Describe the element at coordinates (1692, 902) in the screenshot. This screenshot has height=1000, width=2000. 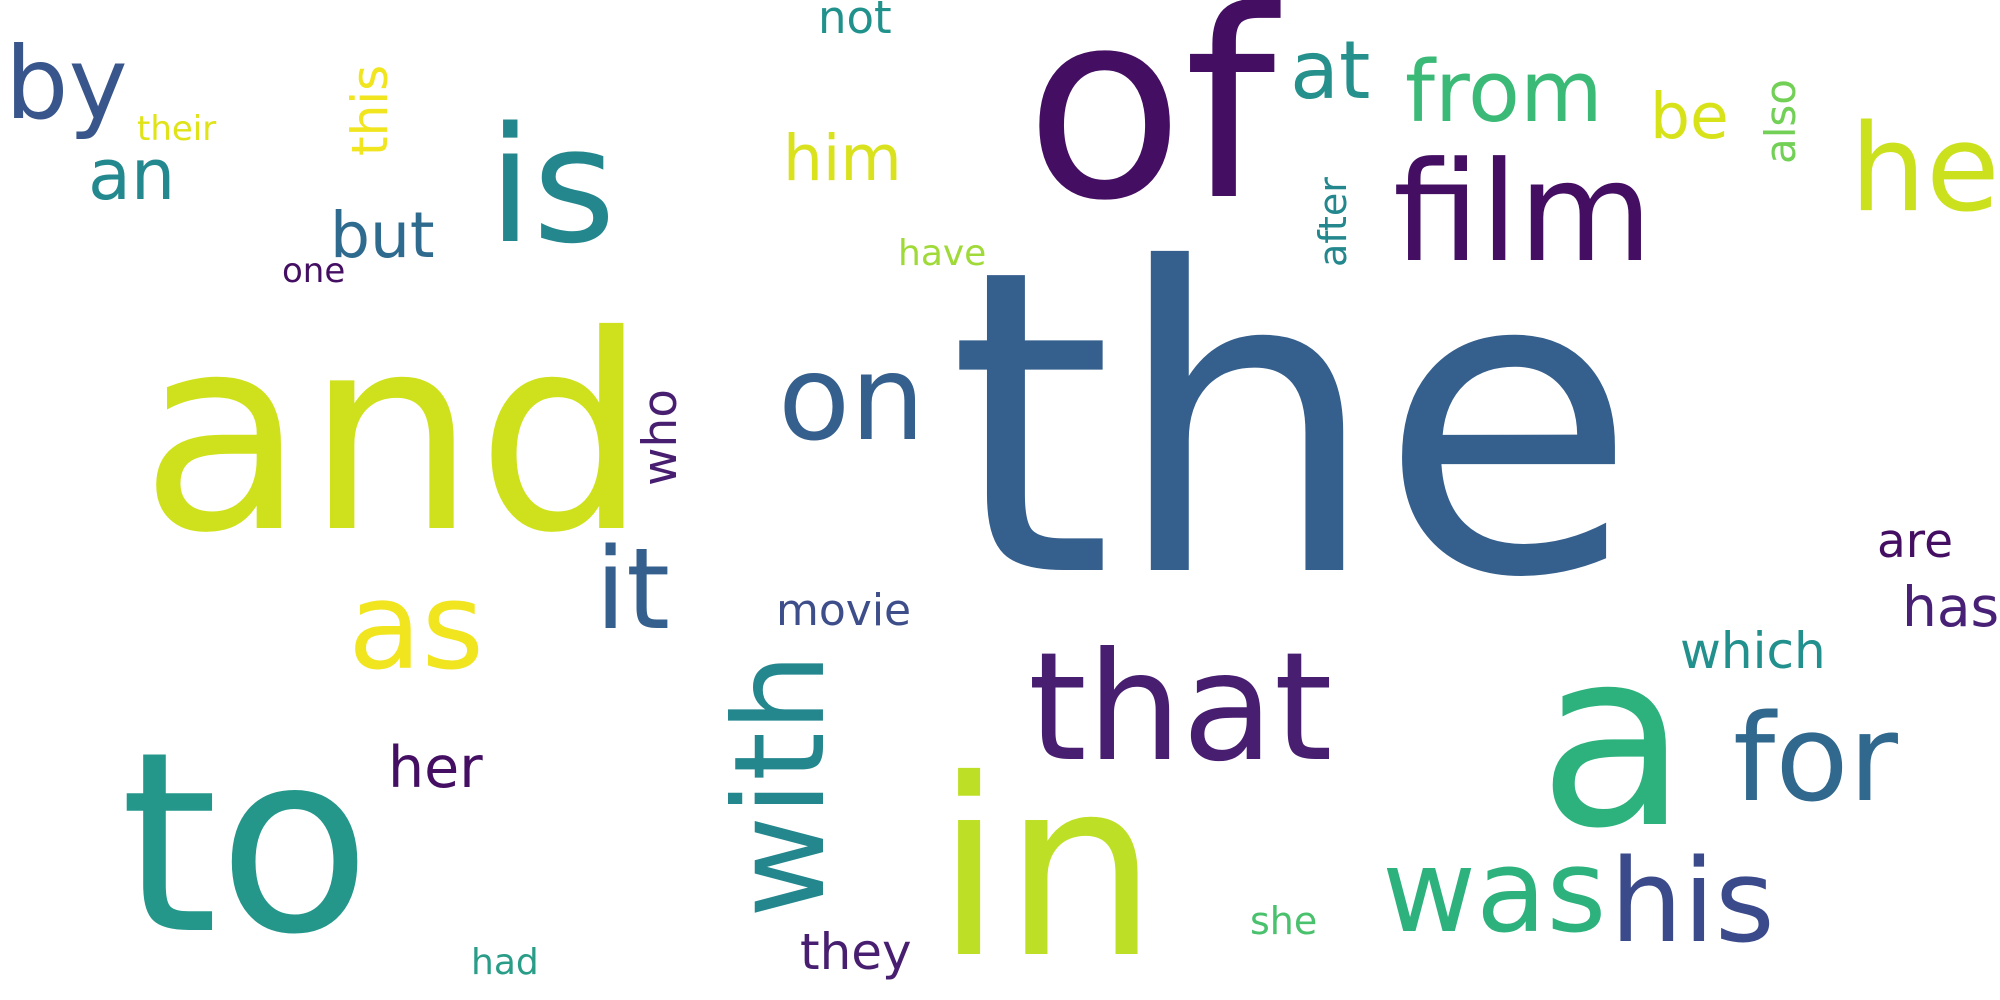
I see `word-his: his` at that location.